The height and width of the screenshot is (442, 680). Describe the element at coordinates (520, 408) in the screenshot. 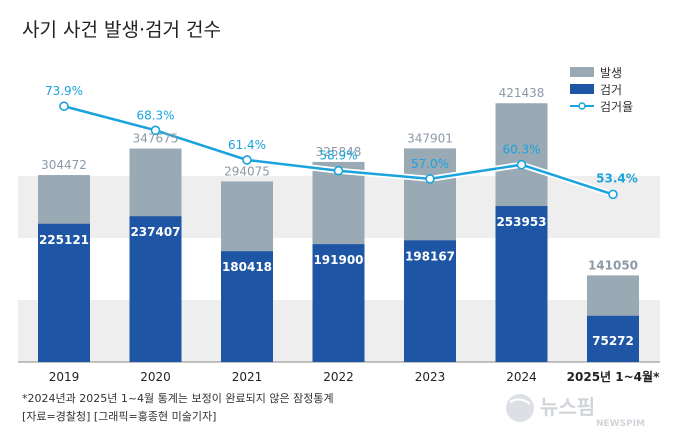

I see `logo-globe-icon` at that location.